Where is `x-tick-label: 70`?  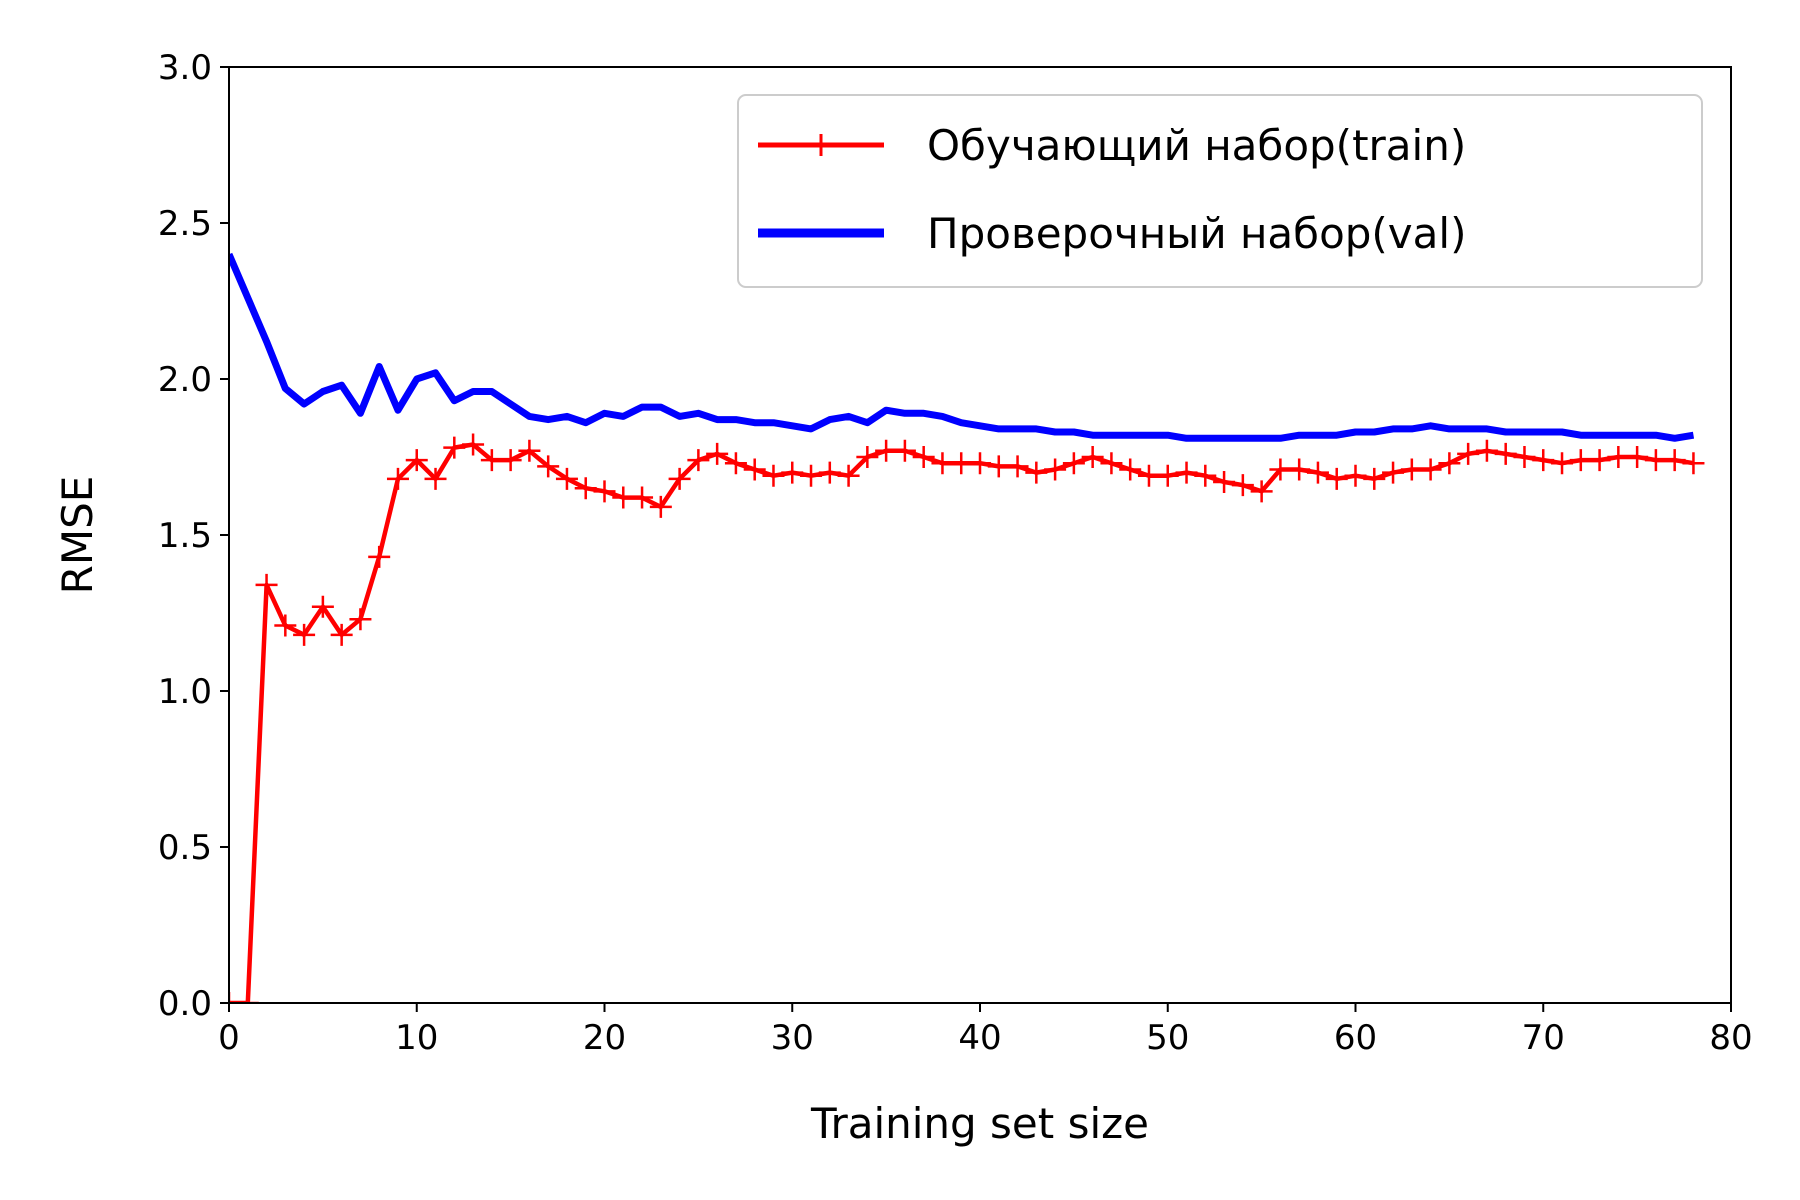 x-tick-label: 70 is located at coordinates (1543, 1038).